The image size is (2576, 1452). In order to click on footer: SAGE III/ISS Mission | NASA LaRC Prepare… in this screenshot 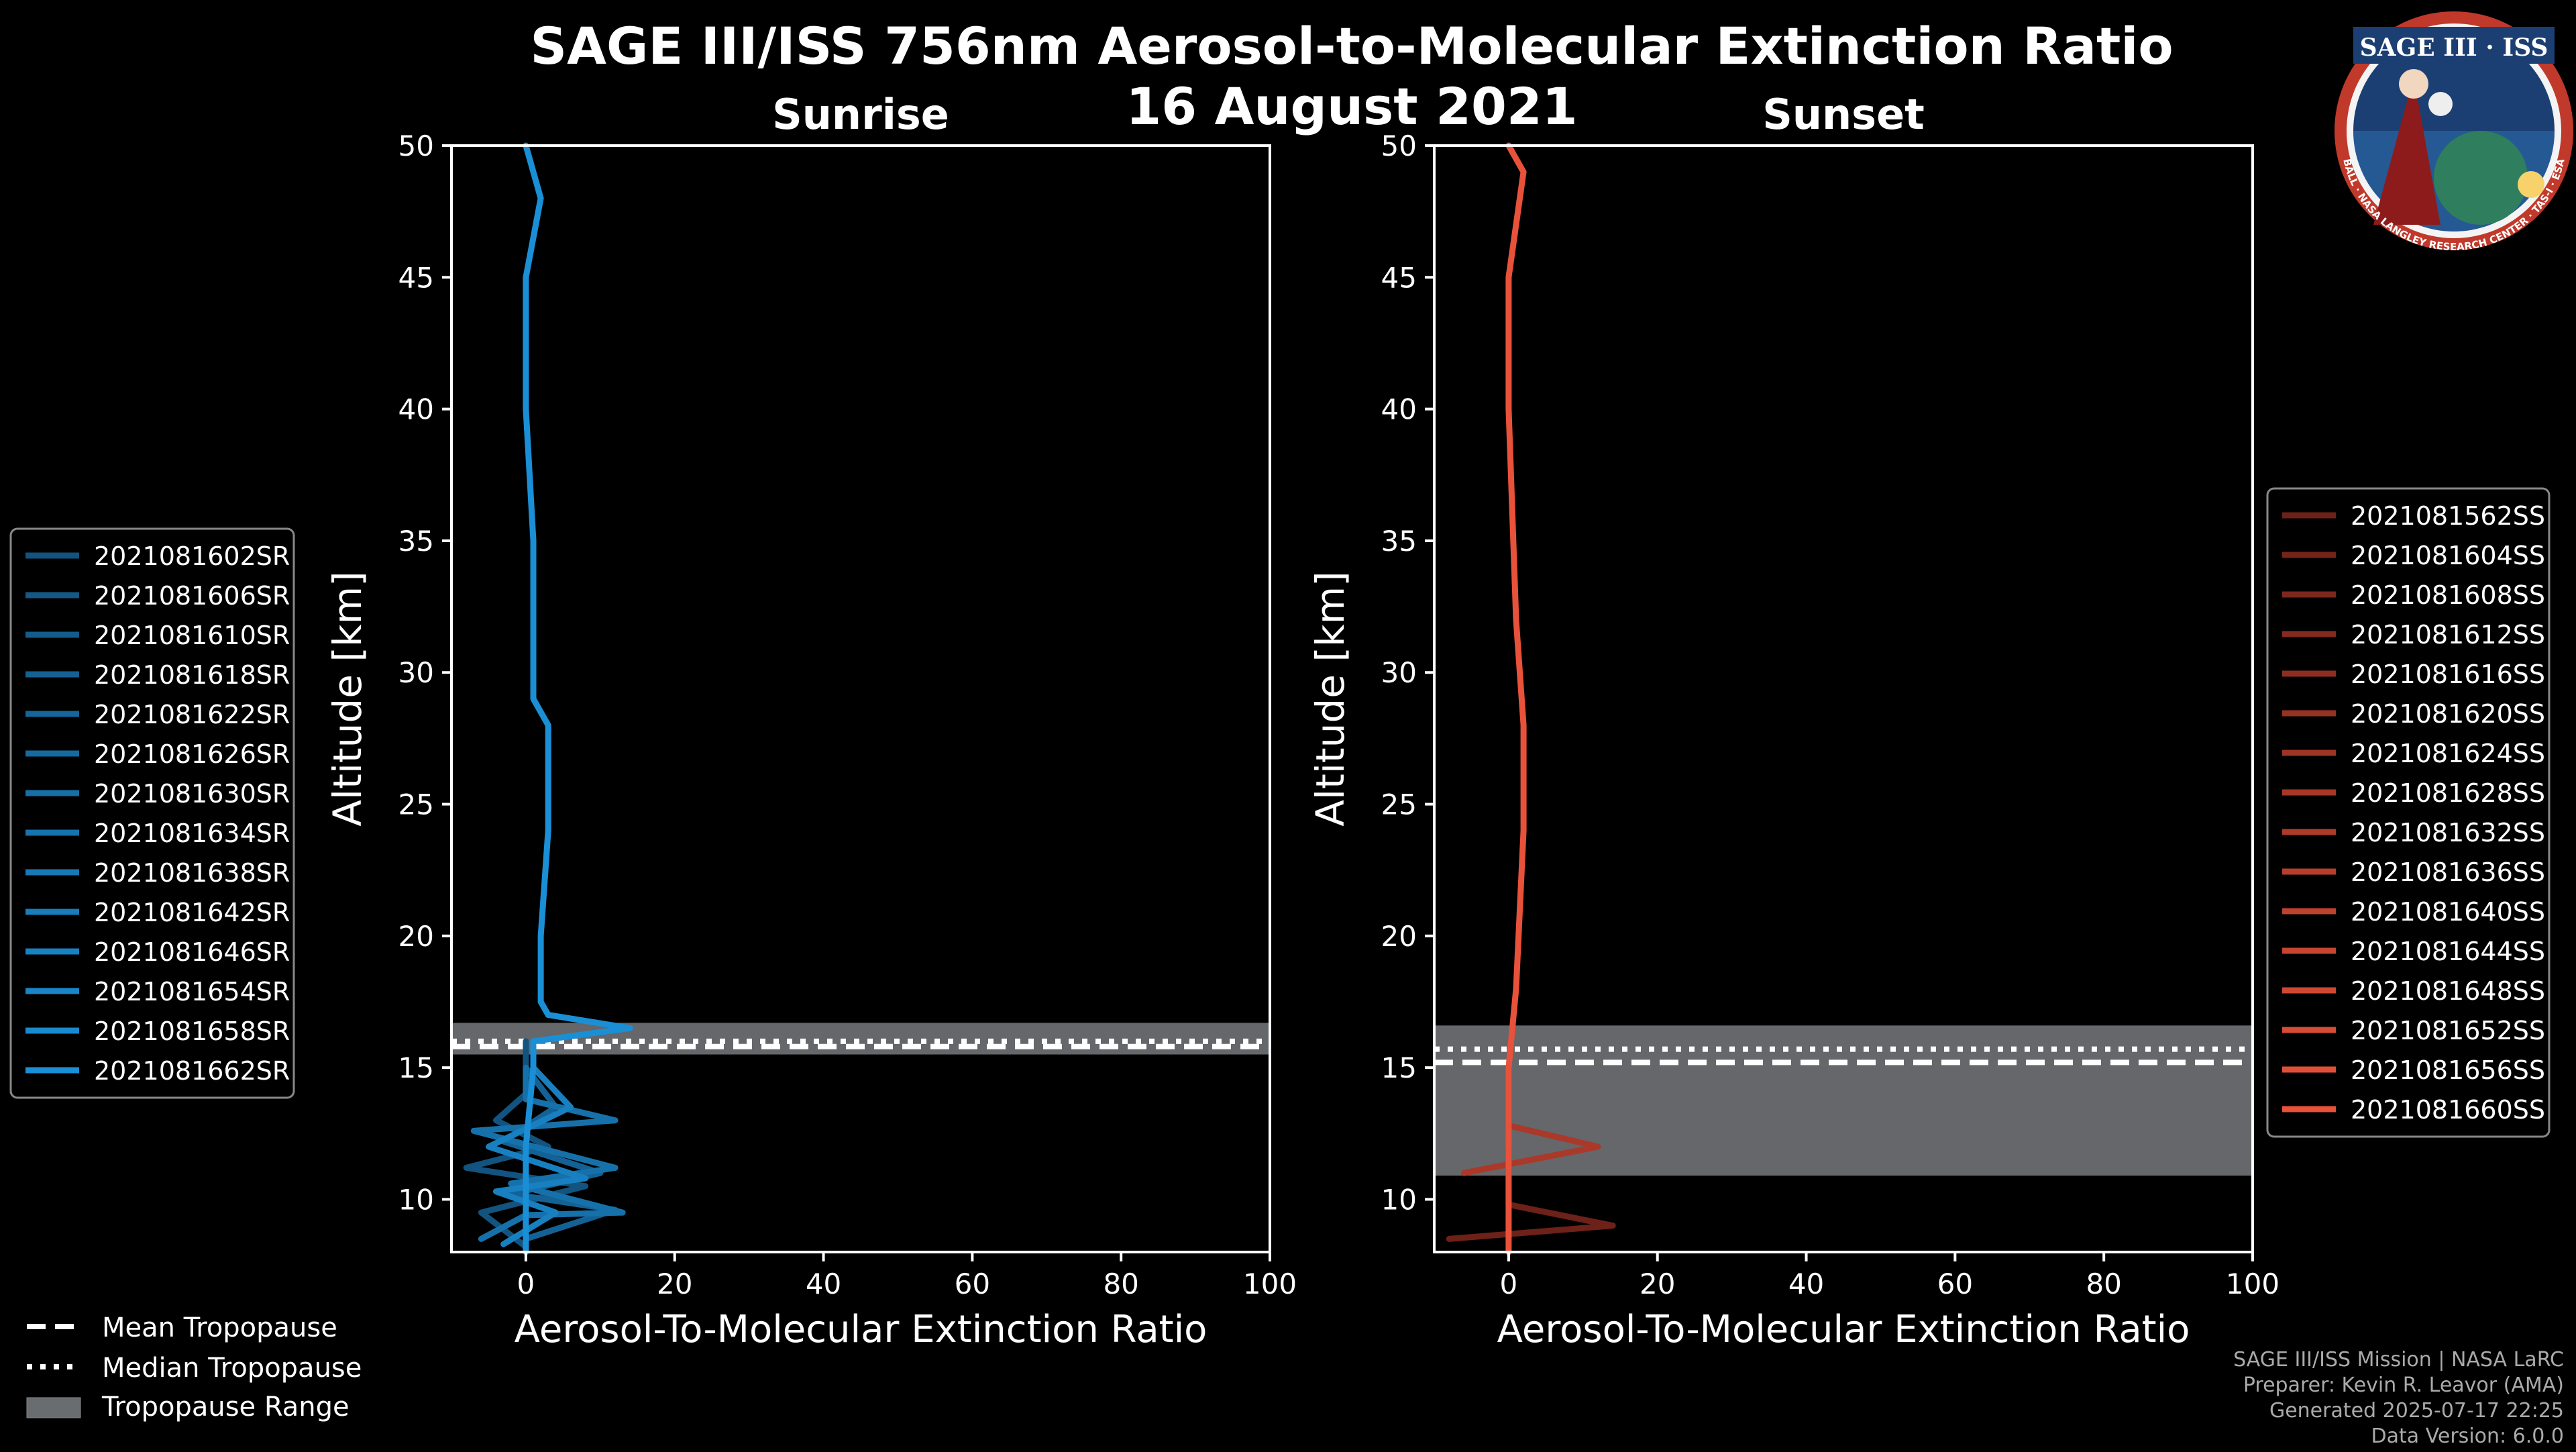, I will do `click(2398, 1398)`.